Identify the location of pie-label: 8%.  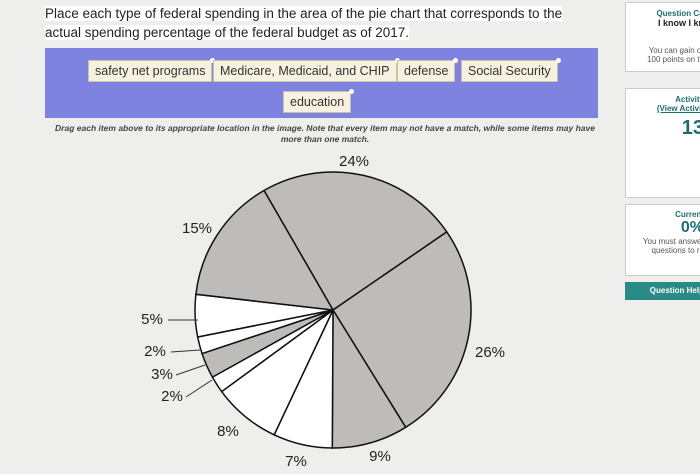
(228, 431).